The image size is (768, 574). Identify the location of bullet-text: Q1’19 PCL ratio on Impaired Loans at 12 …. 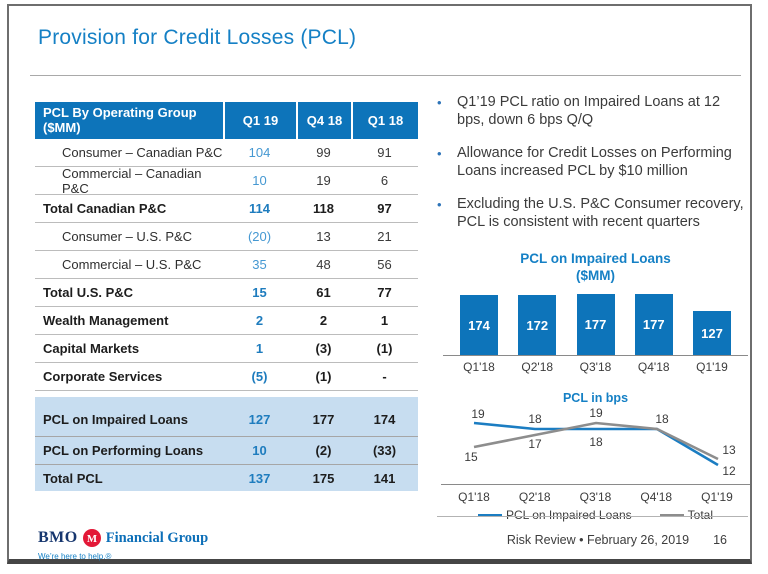
(589, 111).